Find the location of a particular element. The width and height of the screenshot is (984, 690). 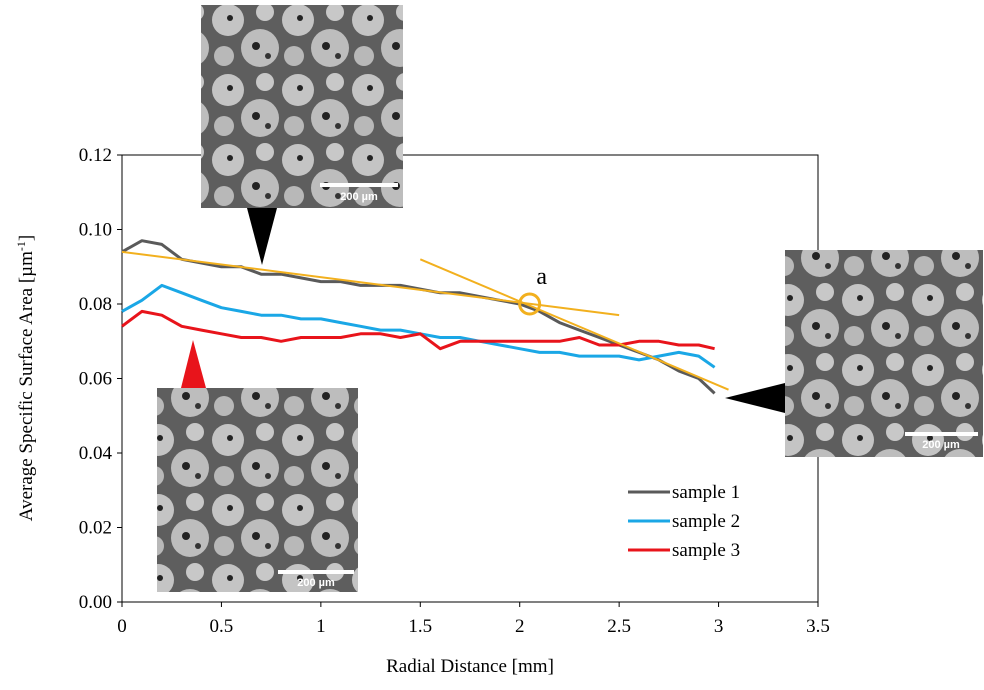

x-tick-label: 1.5 is located at coordinates (420, 626).